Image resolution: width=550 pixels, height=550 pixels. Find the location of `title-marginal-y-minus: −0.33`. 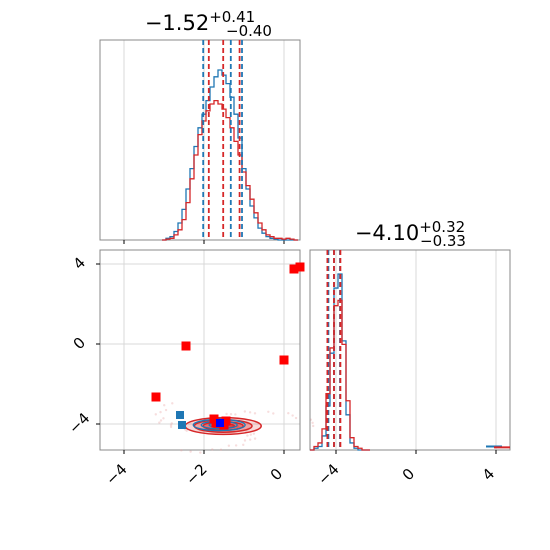

title-marginal-y-minus: −0.33 is located at coordinates (443, 241).